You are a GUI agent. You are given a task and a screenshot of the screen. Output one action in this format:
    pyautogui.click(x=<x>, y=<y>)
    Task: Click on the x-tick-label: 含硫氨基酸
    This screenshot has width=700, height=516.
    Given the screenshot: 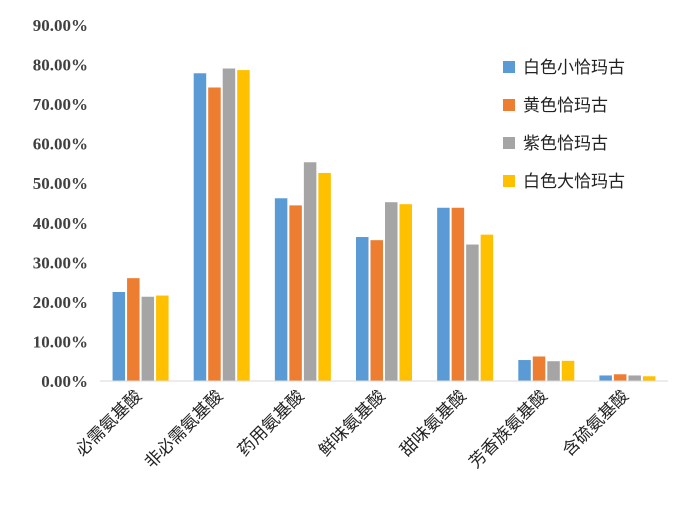 What is the action you would take?
    pyautogui.click(x=596, y=423)
    